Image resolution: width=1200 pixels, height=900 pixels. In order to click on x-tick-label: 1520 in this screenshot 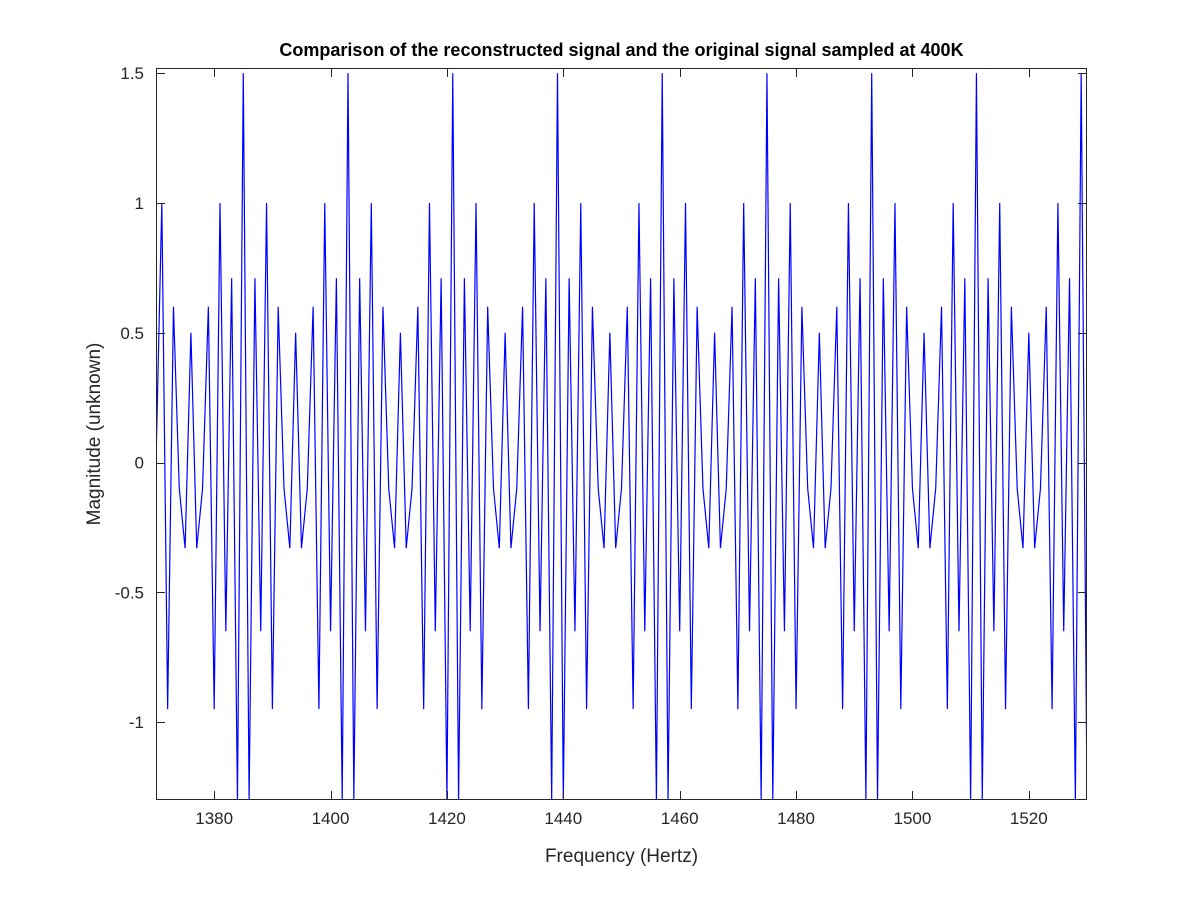, I will do `click(1029, 818)`.